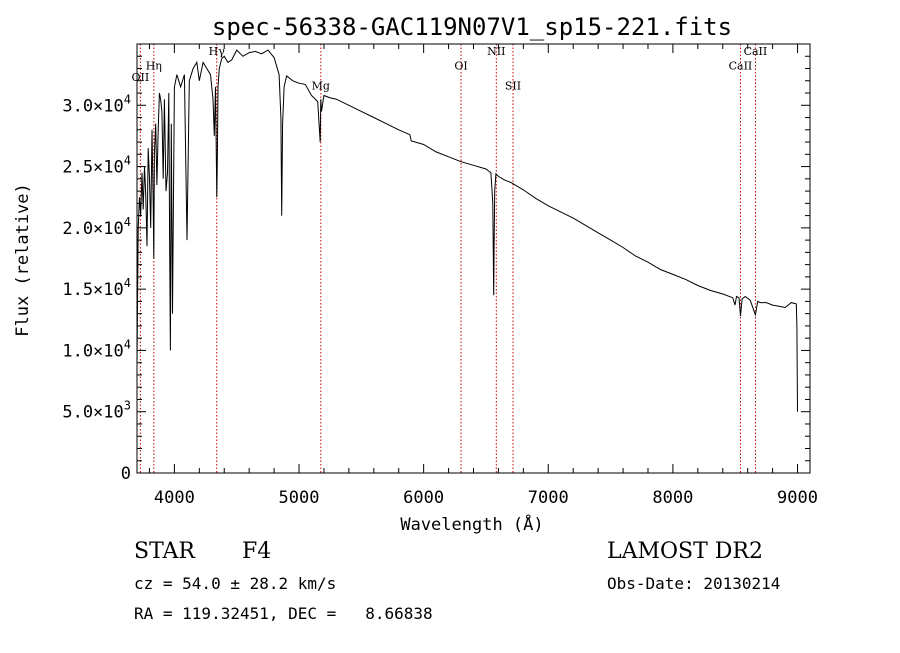  What do you see at coordinates (685, 551) in the screenshot?
I see `survey-name: LAMOST DR2` at bounding box center [685, 551].